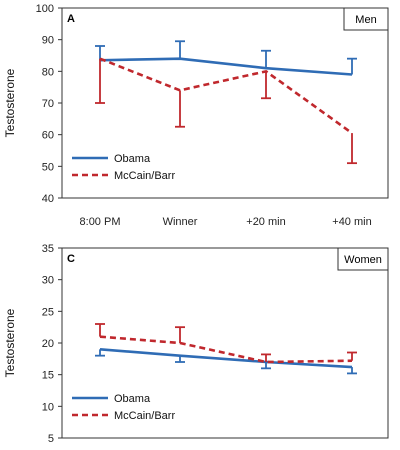  I want to click on y-tick-label: 30, so click(48, 281).